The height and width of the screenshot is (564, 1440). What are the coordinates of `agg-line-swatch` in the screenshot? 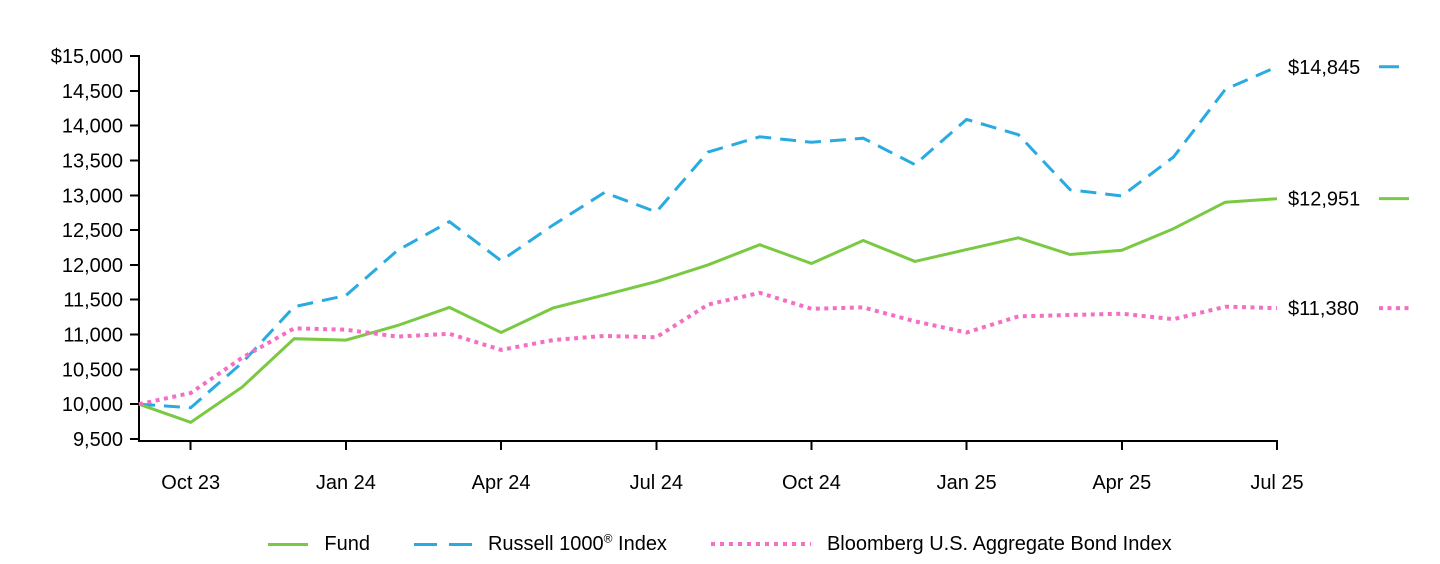 It's located at (760, 544).